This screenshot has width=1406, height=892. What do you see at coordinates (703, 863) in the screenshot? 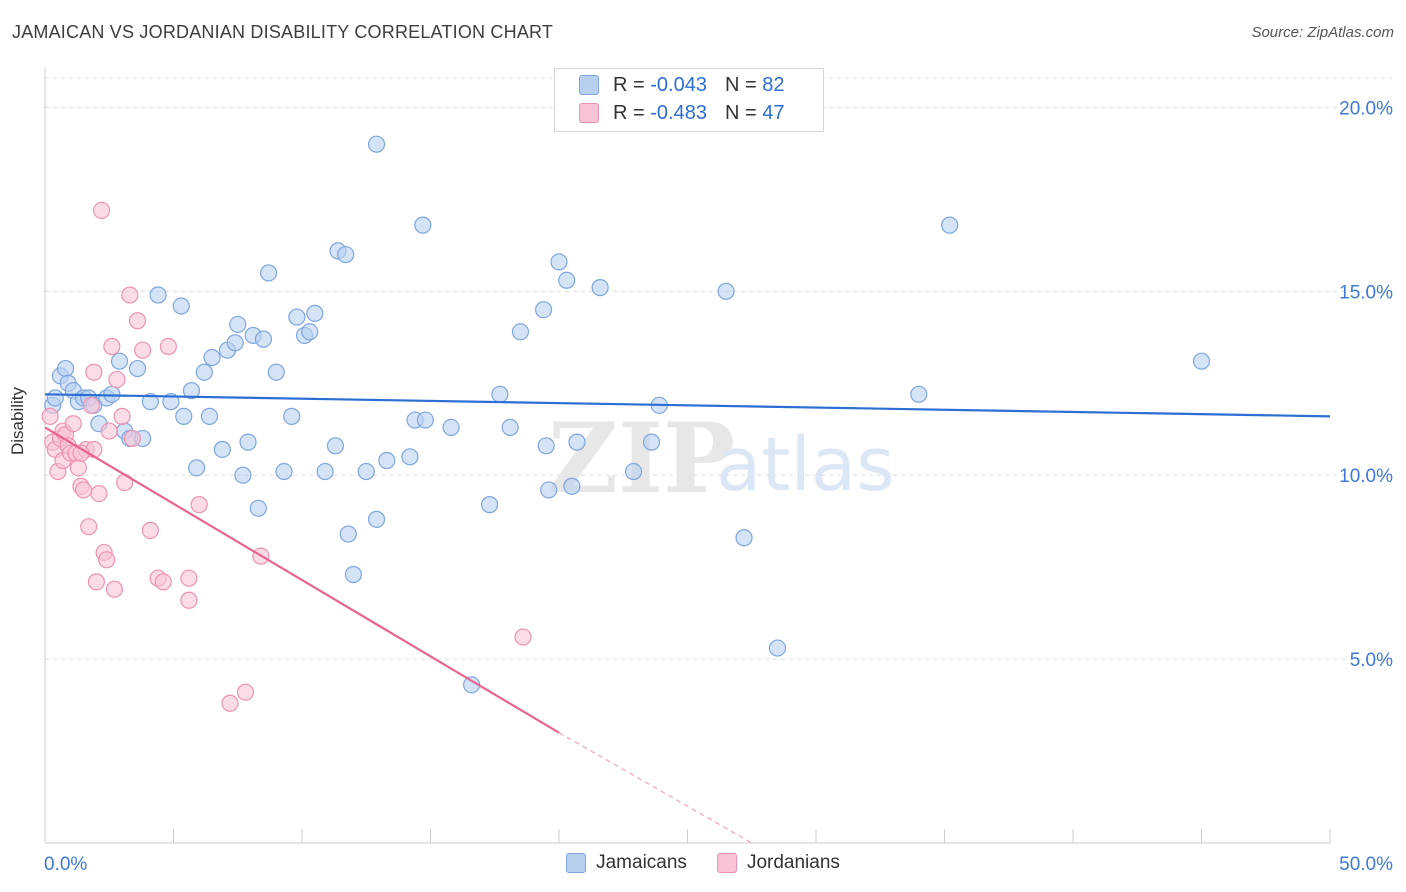
I see `series-legend: Jamaicans Jordanians` at bounding box center [703, 863].